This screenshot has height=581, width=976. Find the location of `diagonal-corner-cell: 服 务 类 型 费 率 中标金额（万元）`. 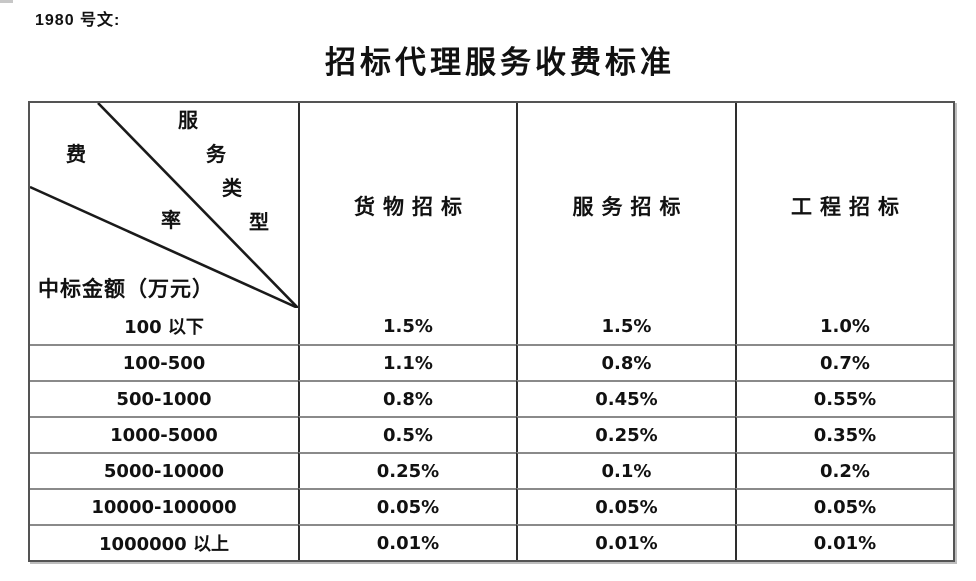

diagonal-corner-cell: 服 务 类 型 费 率 中标金额（万元） is located at coordinates (164, 205).